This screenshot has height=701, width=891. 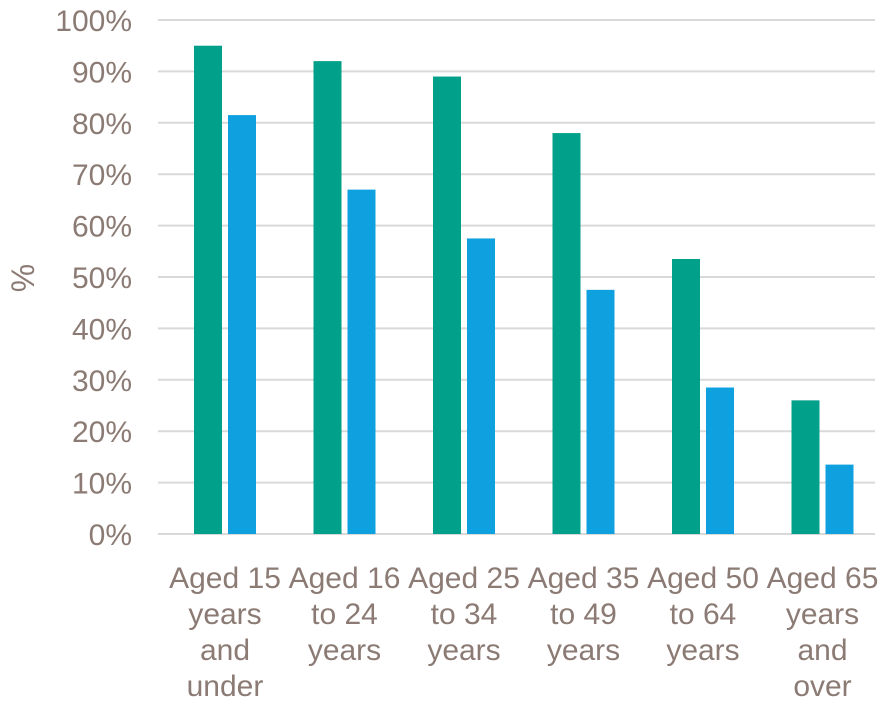 I want to click on y-tick-label: 40%, so click(x=102, y=329).